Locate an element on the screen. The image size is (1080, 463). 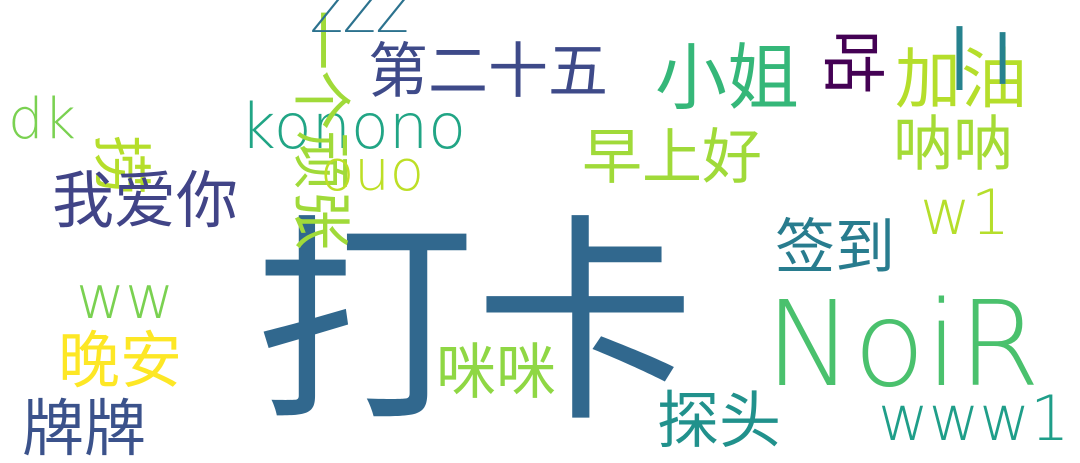
cloud-word: 早上好 is located at coordinates (672, 158).